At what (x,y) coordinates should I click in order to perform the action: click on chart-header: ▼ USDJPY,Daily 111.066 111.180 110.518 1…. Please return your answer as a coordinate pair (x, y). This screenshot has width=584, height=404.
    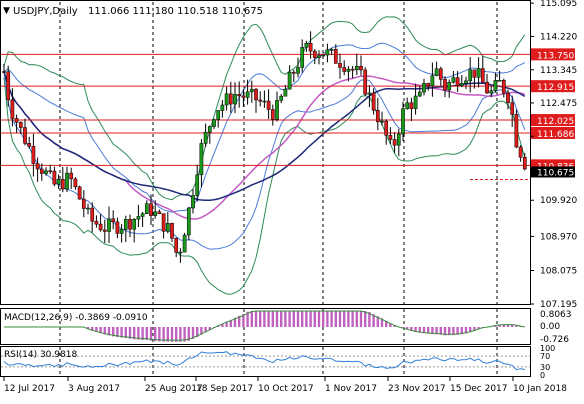
    Looking at the image, I should click on (133, 11).